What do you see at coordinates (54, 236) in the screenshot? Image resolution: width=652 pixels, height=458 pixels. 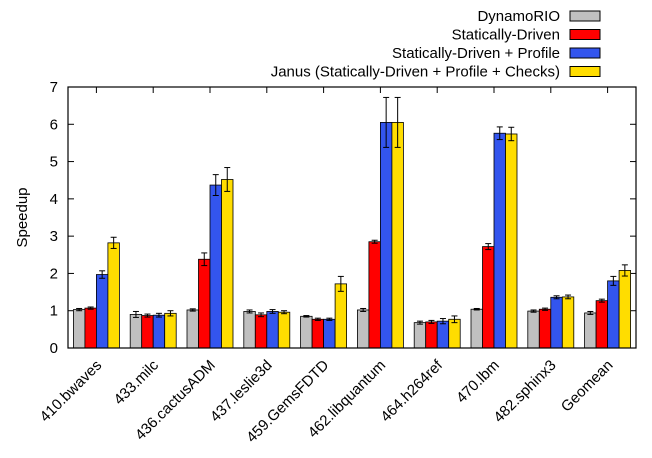 I see `y-tick-label: 3` at bounding box center [54, 236].